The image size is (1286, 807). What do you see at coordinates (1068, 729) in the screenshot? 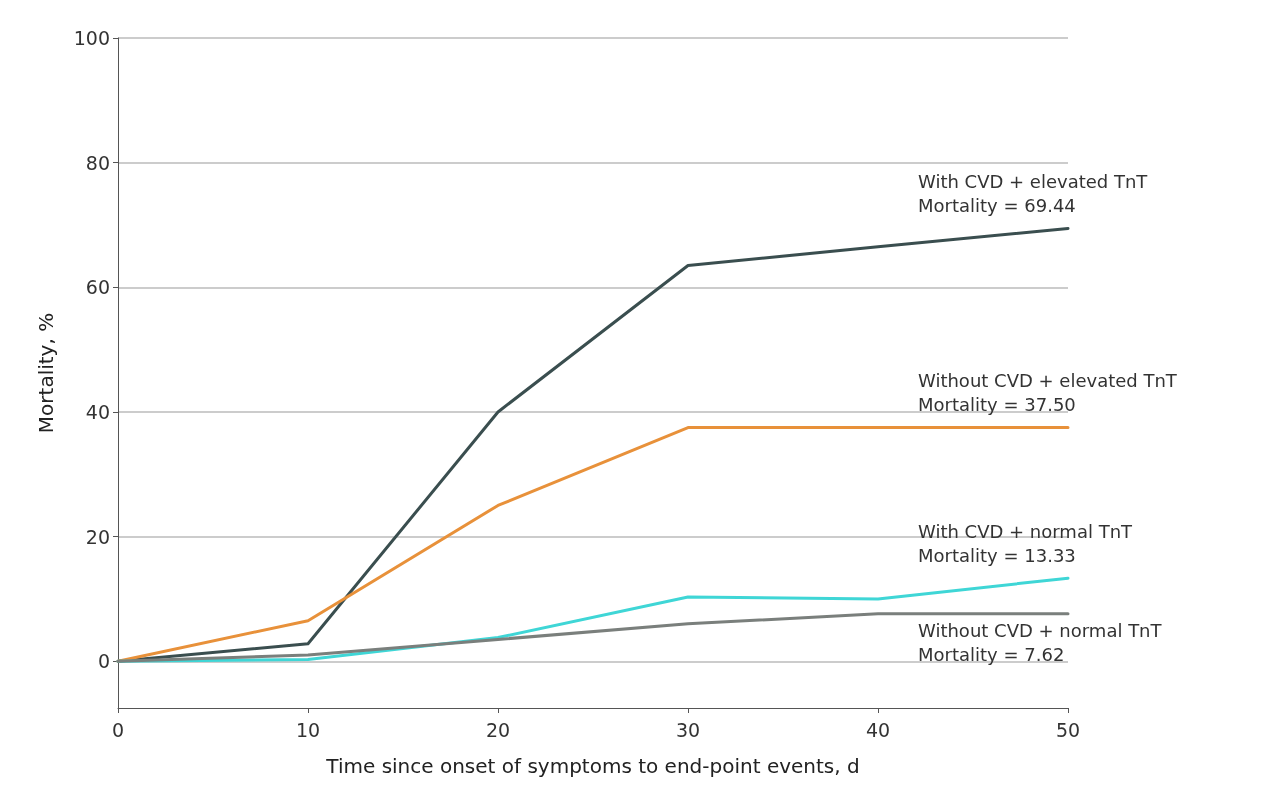
I see `x-tick-label: 50` at bounding box center [1068, 729].